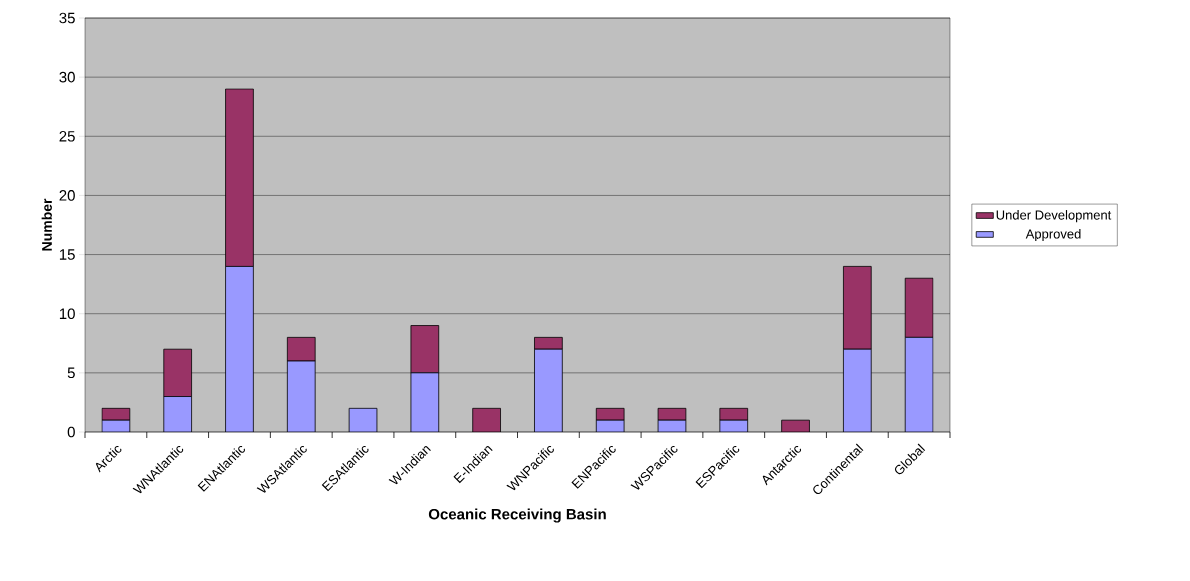 This screenshot has width=1190, height=581. Describe the element at coordinates (1054, 216) in the screenshot. I see `legend-label: Under Development` at that location.